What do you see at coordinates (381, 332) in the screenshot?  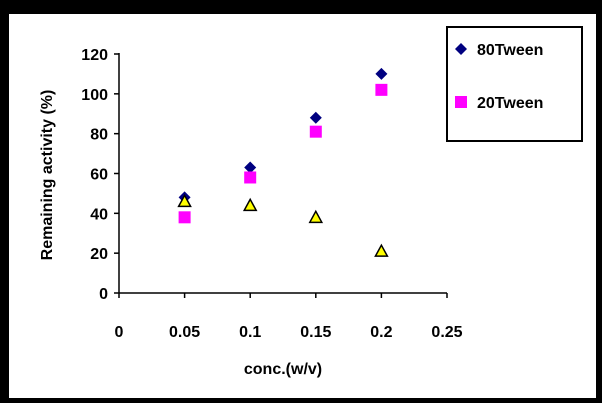 I see `x-tick-label: 0.2` at bounding box center [381, 332].